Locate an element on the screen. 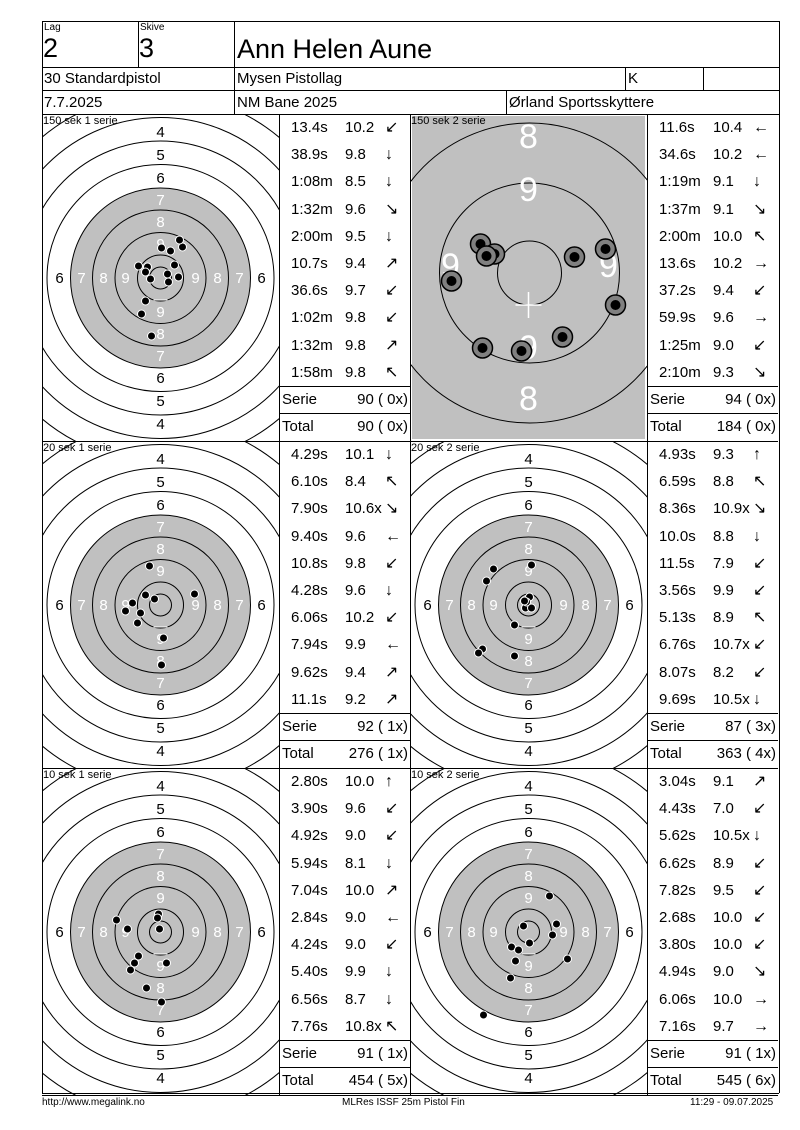 Image resolution: width=800 pixels, height=1130 pixels. shot-row: 7.82s 9.5 ↙ is located at coordinates (712, 890).